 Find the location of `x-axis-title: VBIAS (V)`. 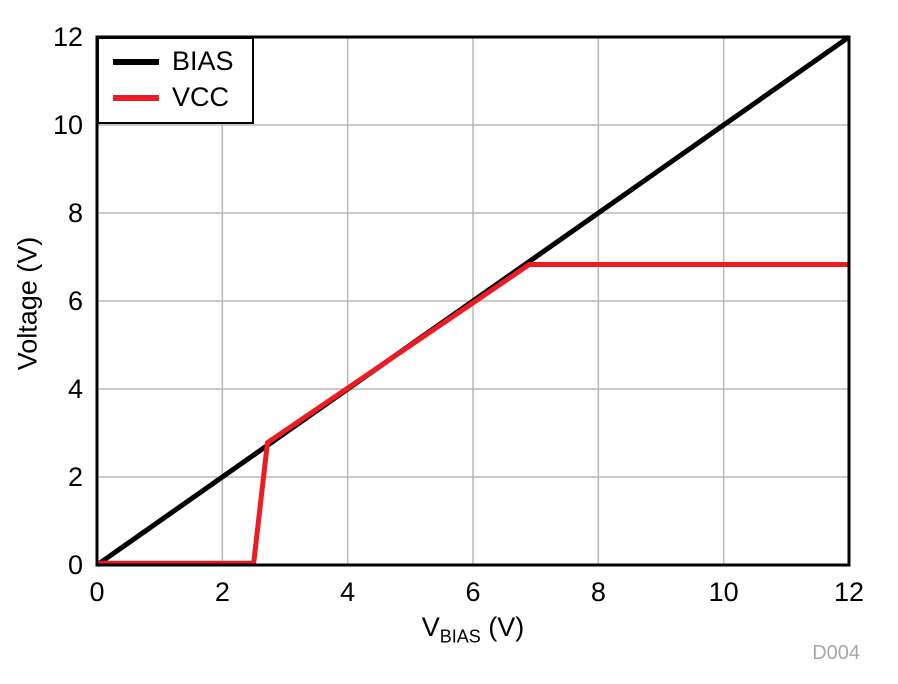

x-axis-title: VBIAS (V) is located at coordinates (473, 629).